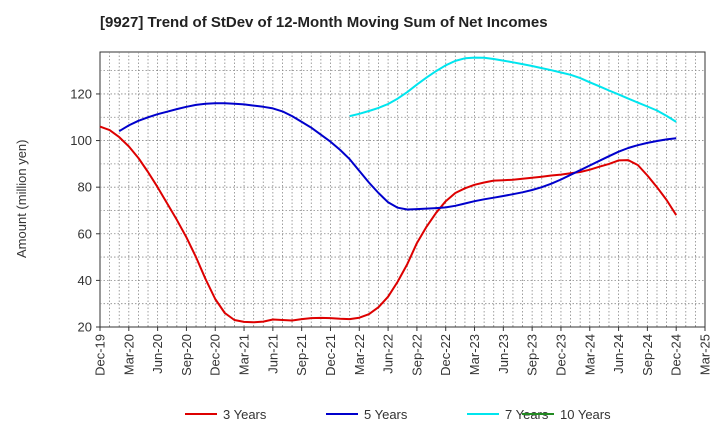 Image resolution: width=720 pixels, height=440 pixels. What do you see at coordinates (474, 354) in the screenshot?
I see `x-tick-label: Mar-23` at bounding box center [474, 354].